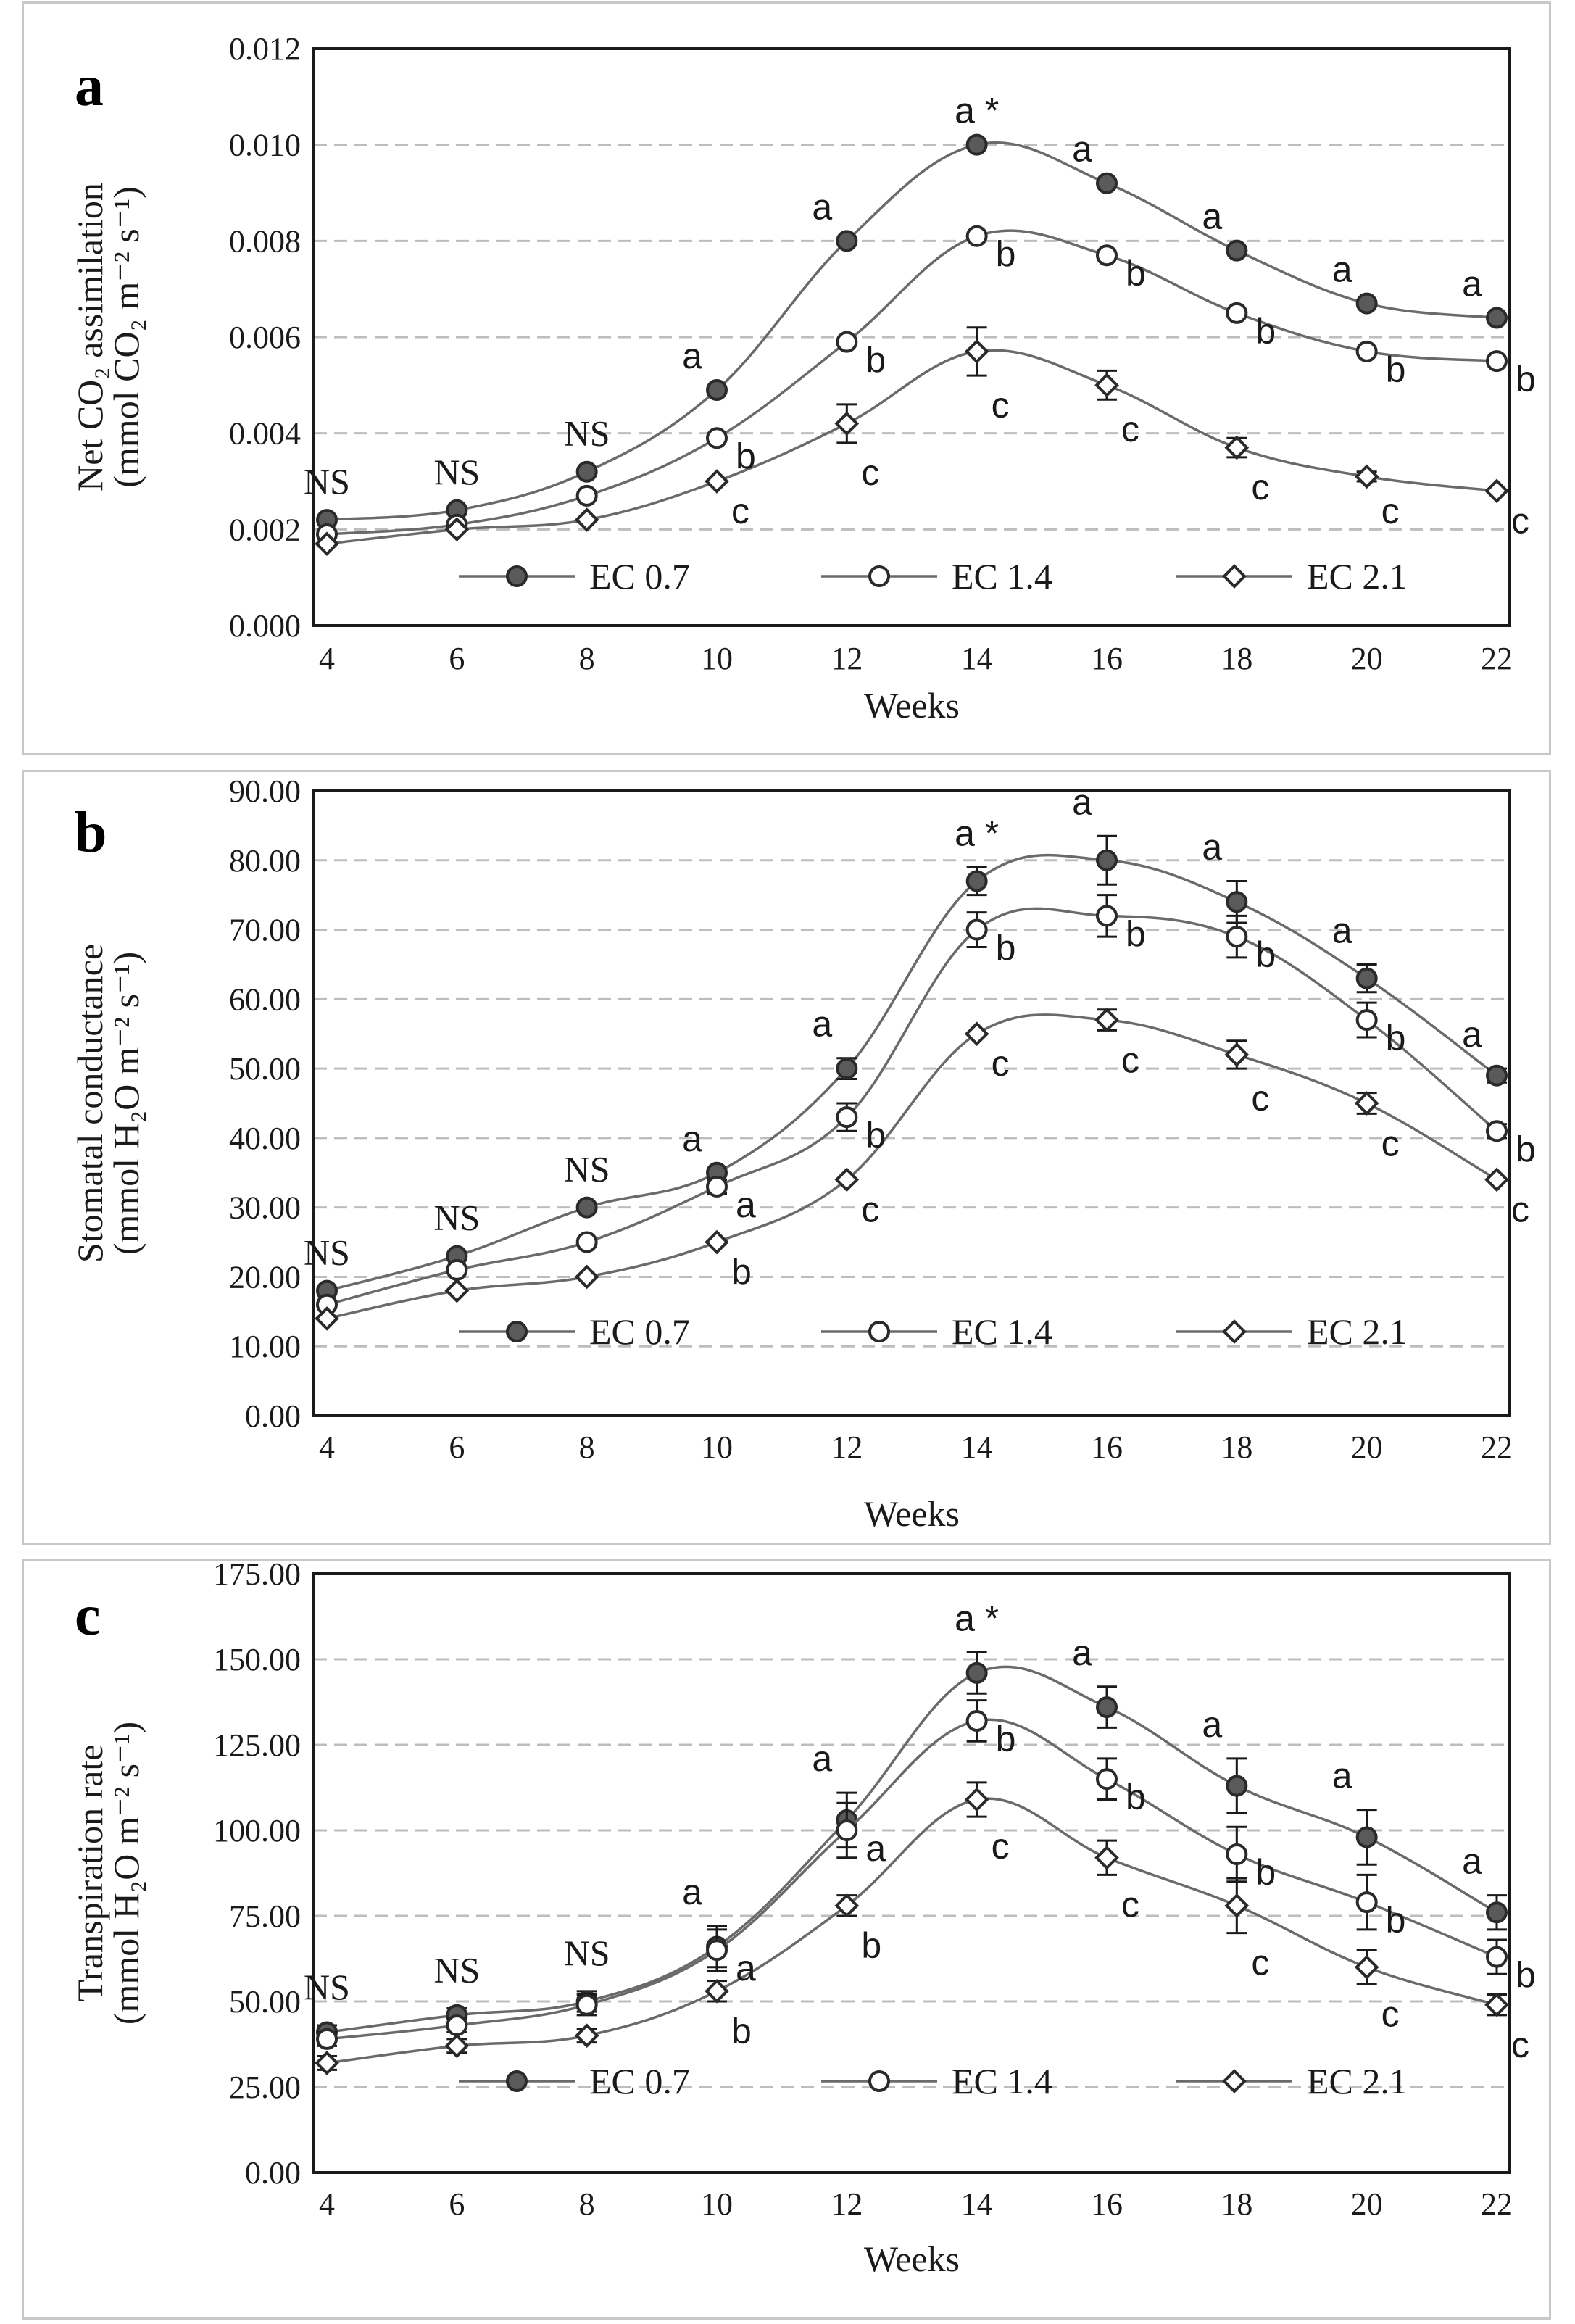 This screenshot has width=1575, height=2324. I want to click on x-tick-label: 6, so click(457, 2204).